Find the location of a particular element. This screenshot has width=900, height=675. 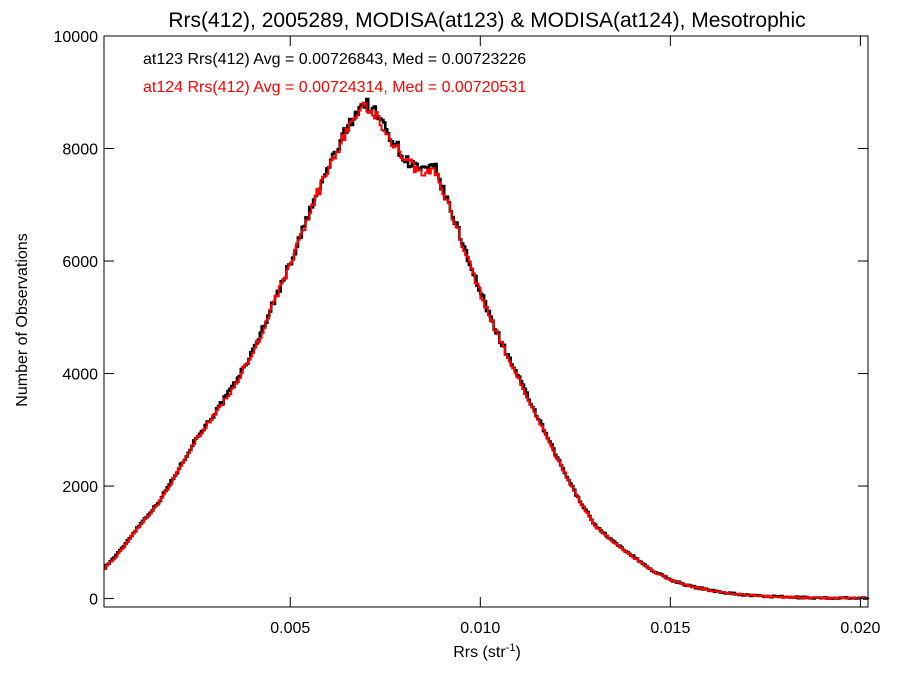

x-tick-label: 0.010 is located at coordinates (480, 628).